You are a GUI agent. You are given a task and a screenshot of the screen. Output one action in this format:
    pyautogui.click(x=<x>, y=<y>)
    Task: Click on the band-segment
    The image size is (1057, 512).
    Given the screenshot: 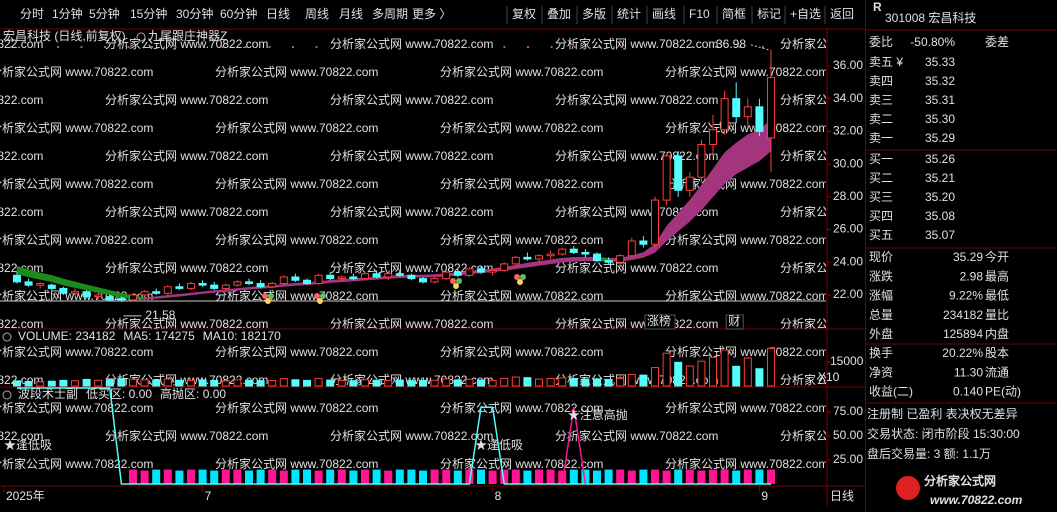 What is the action you would take?
    pyautogui.click(x=568, y=260)
    